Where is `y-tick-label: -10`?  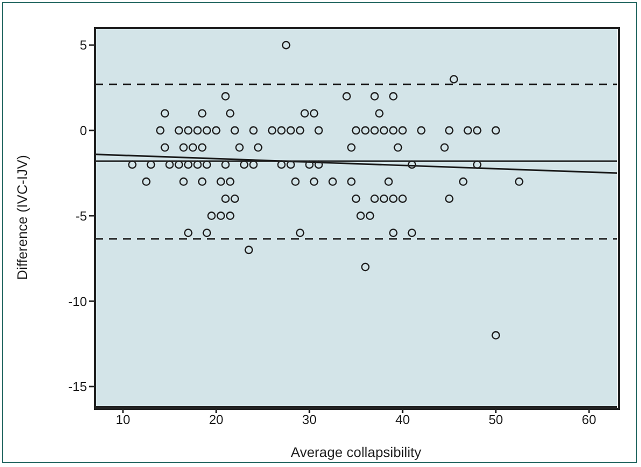
y-tick-label: -10 is located at coordinates (77, 301).